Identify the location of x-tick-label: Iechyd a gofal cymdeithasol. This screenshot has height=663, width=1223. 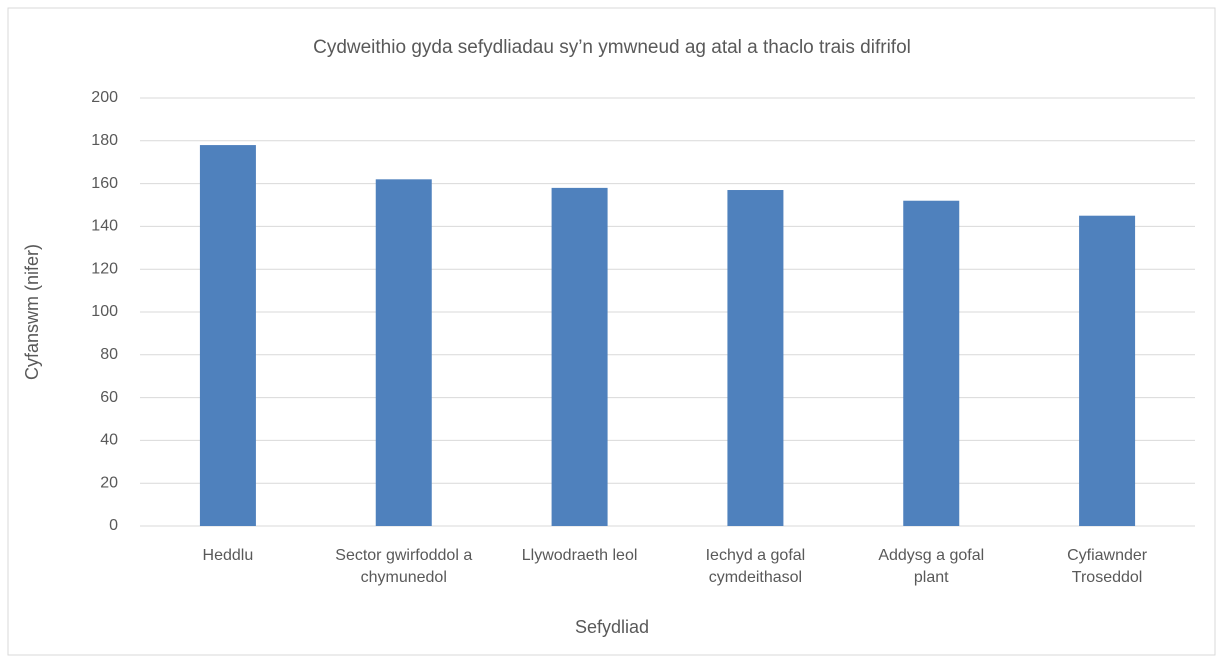
(755, 566).